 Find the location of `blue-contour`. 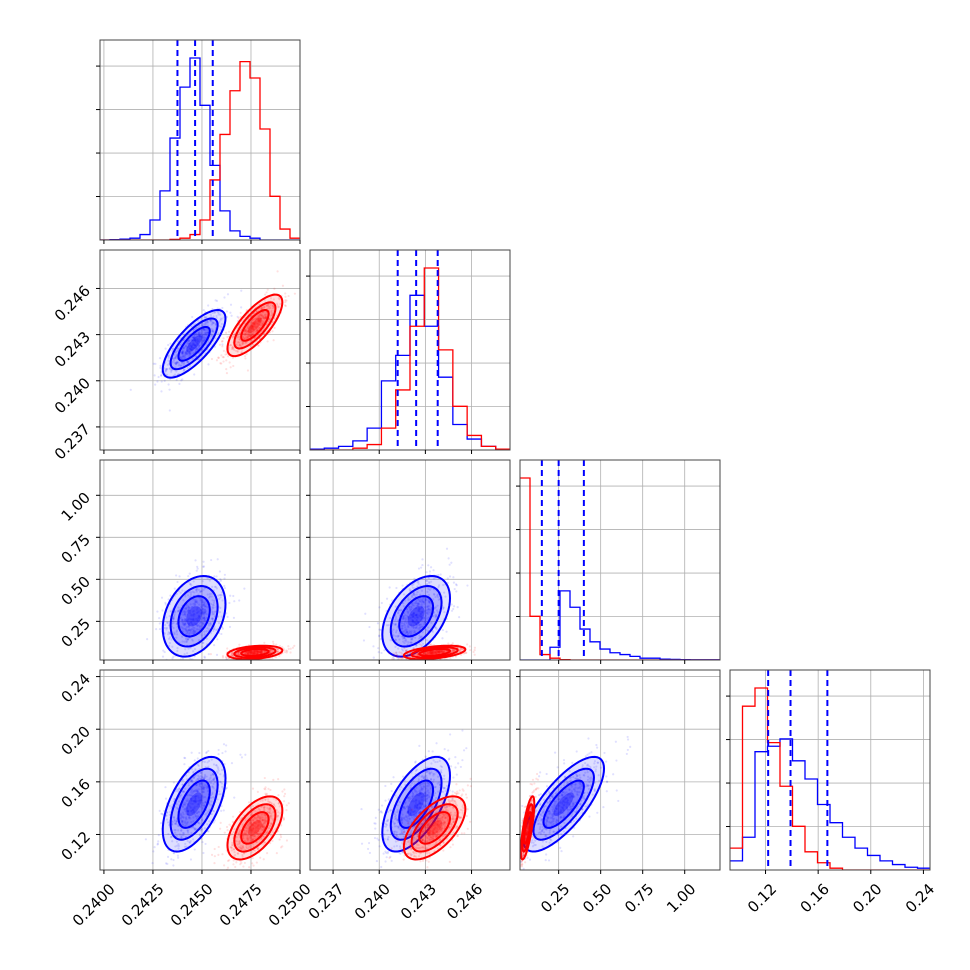

blue-contour is located at coordinates (416, 616).